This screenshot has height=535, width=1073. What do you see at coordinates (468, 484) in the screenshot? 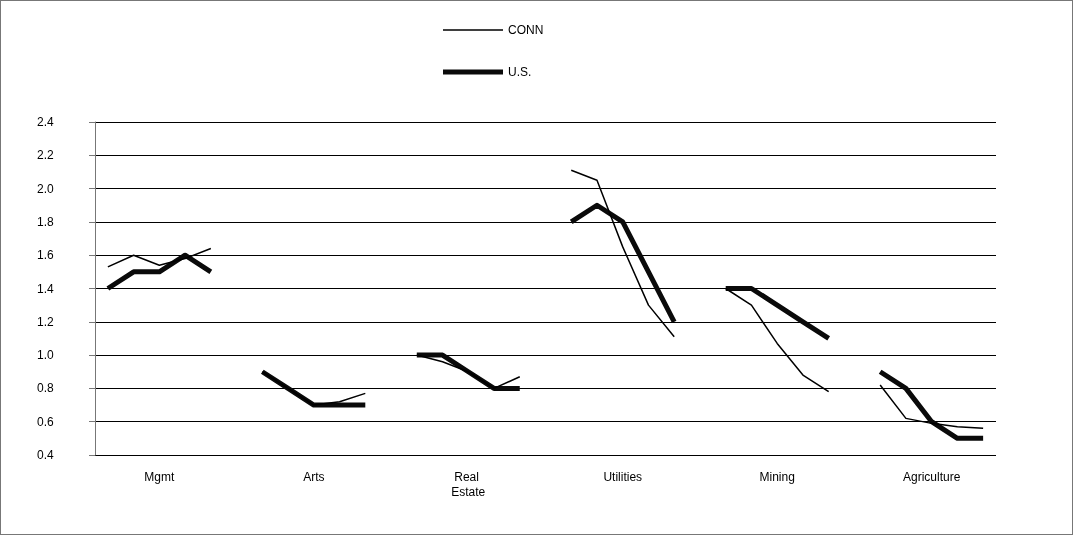
I see `x-tick-label: Real Estate` at bounding box center [468, 484].